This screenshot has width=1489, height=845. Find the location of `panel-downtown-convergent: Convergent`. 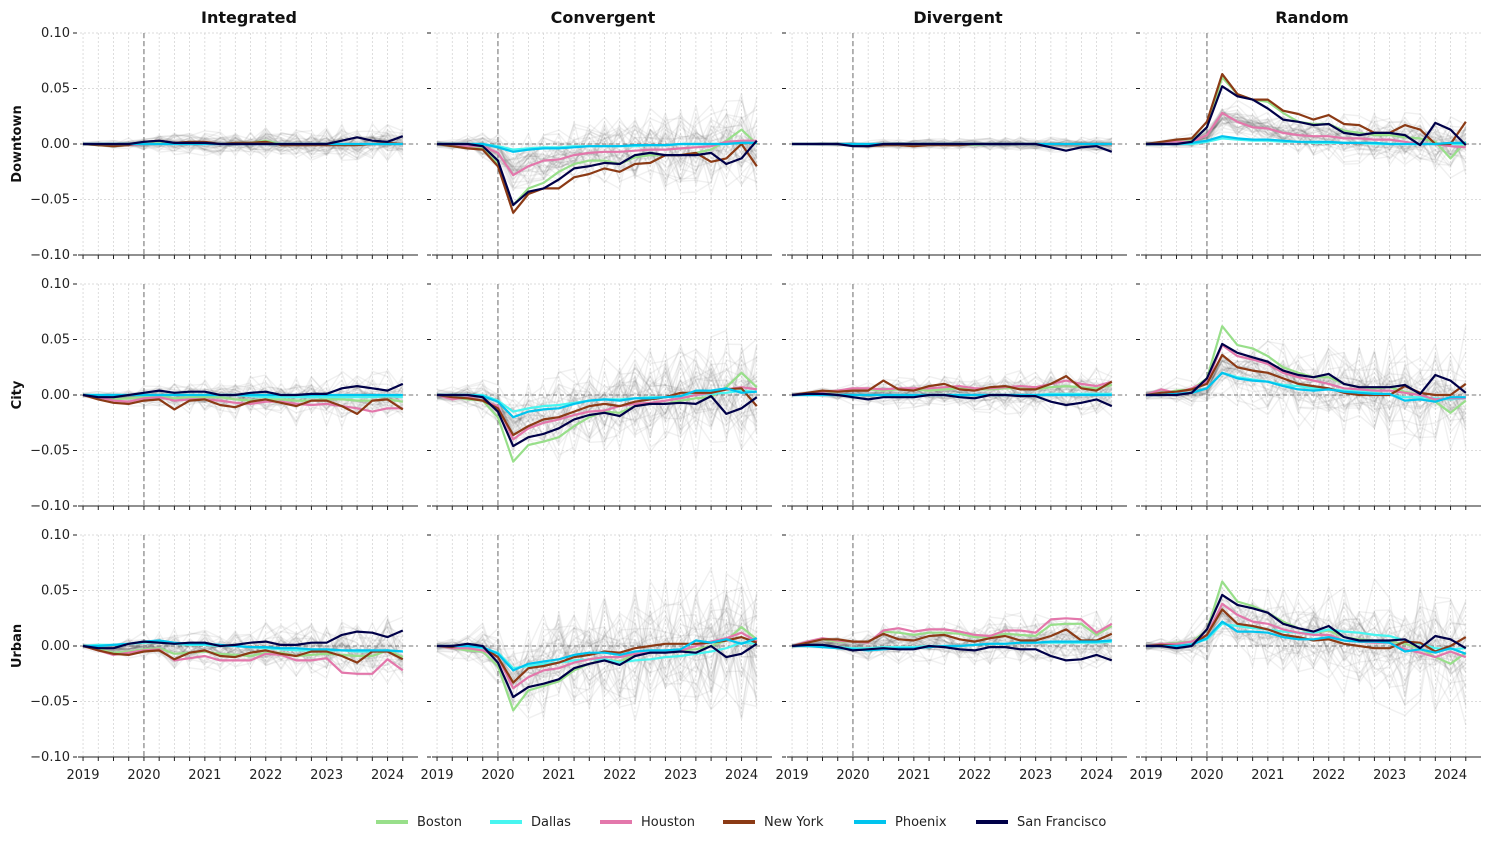

panel-downtown-convergent: Convergent is located at coordinates (599, 133).